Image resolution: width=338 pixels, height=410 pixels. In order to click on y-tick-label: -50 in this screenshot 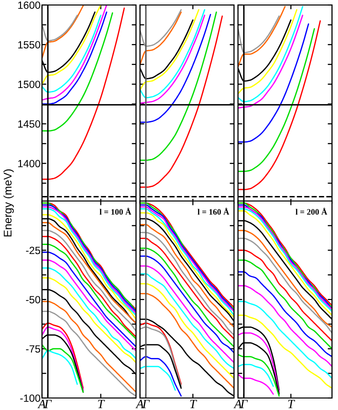, I will do `click(33, 300)`.